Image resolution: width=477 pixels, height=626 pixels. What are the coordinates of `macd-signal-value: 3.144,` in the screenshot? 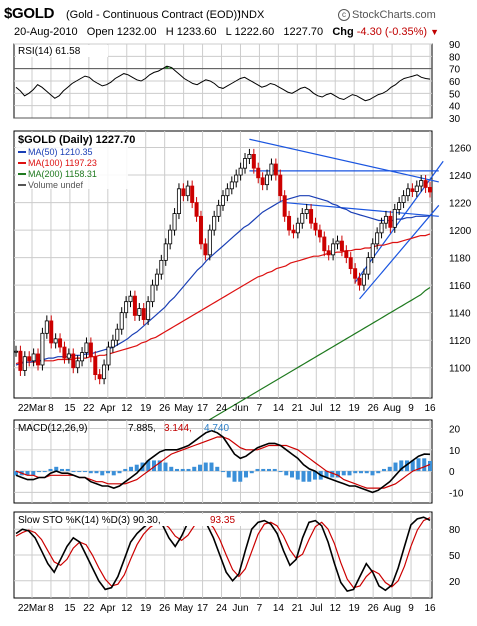 It's located at (178, 428).